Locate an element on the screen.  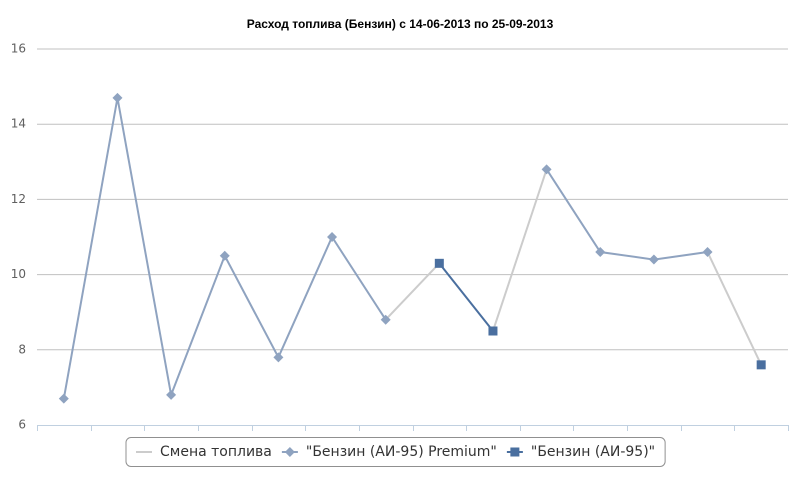
y-tick-label: 12 is located at coordinates (18, 199).